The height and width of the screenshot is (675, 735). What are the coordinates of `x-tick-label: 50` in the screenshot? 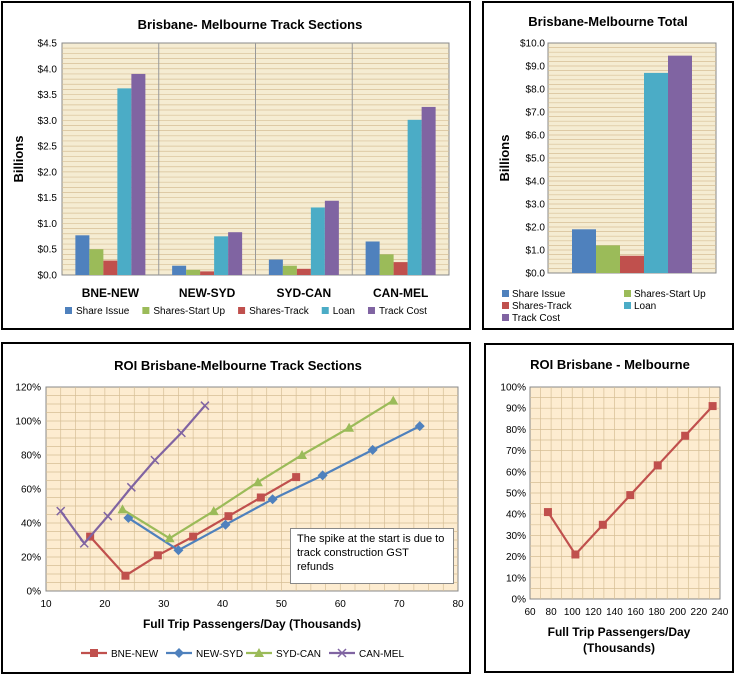 It's located at (282, 604).